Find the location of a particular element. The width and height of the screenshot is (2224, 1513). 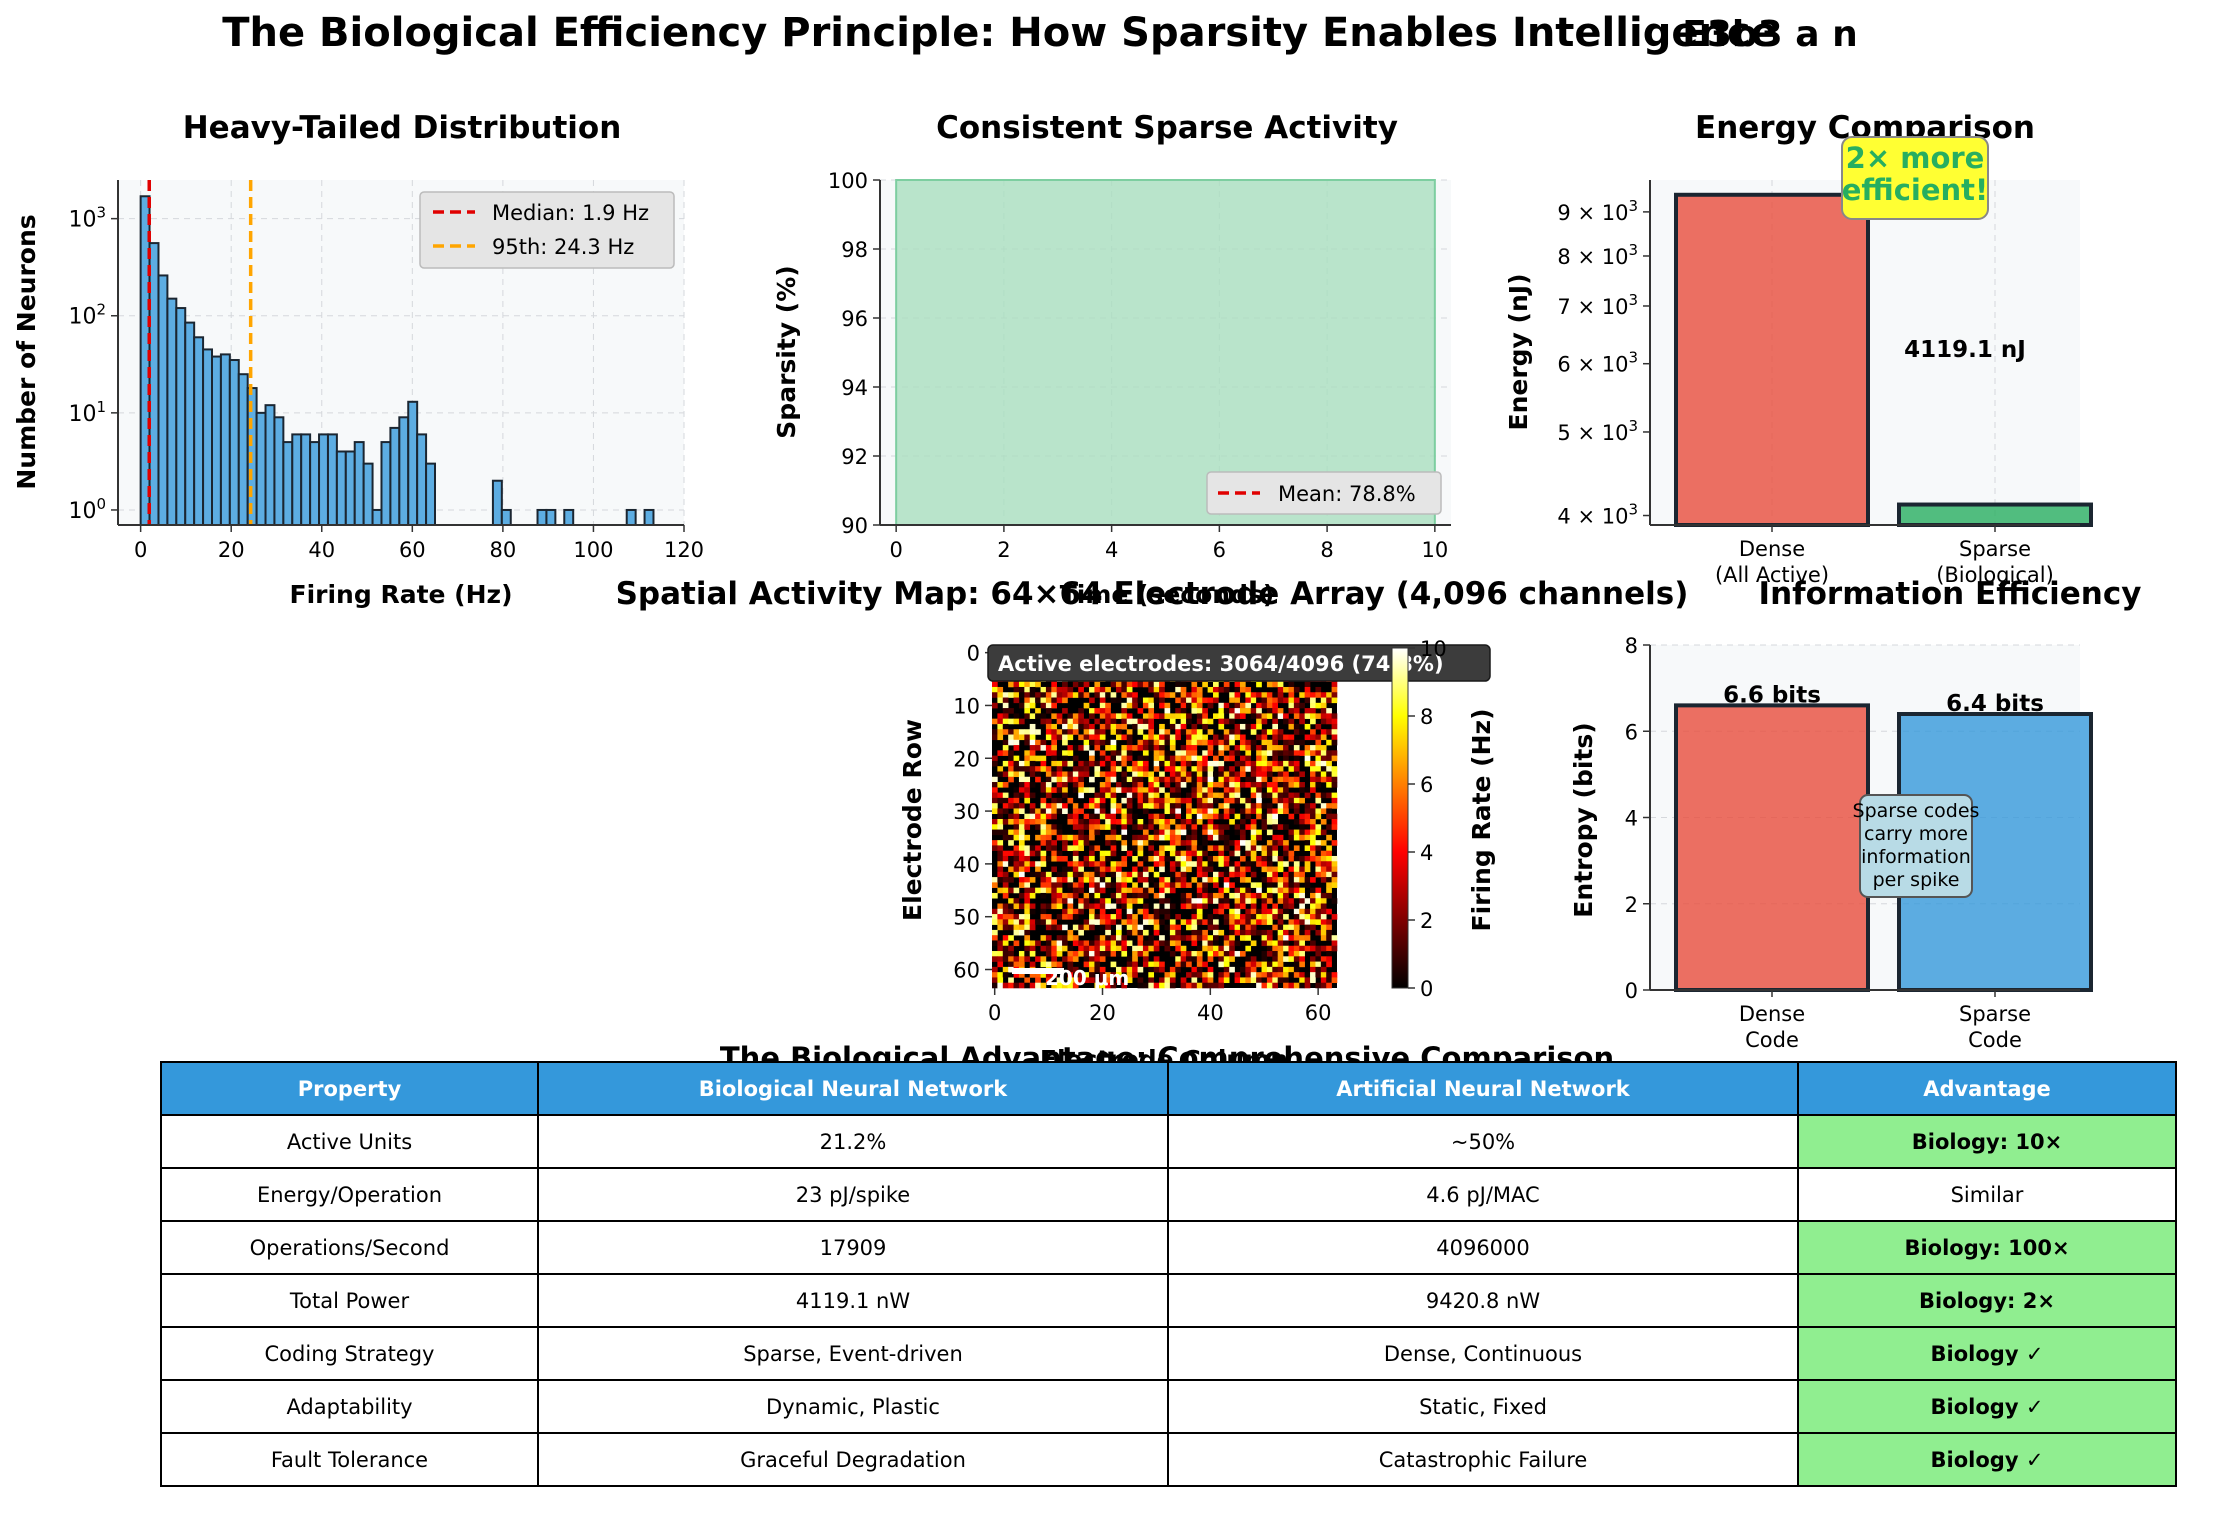

property-cell: Operations/Second is located at coordinates (349, 1247).